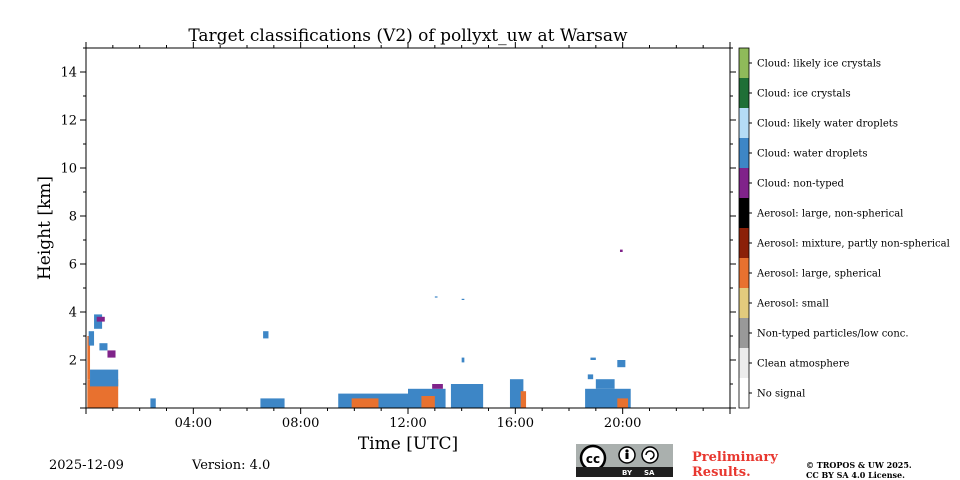  What do you see at coordinates (859, 465) in the screenshot?
I see `copyright-text: © TROPOS & UW 2025.` at bounding box center [859, 465].